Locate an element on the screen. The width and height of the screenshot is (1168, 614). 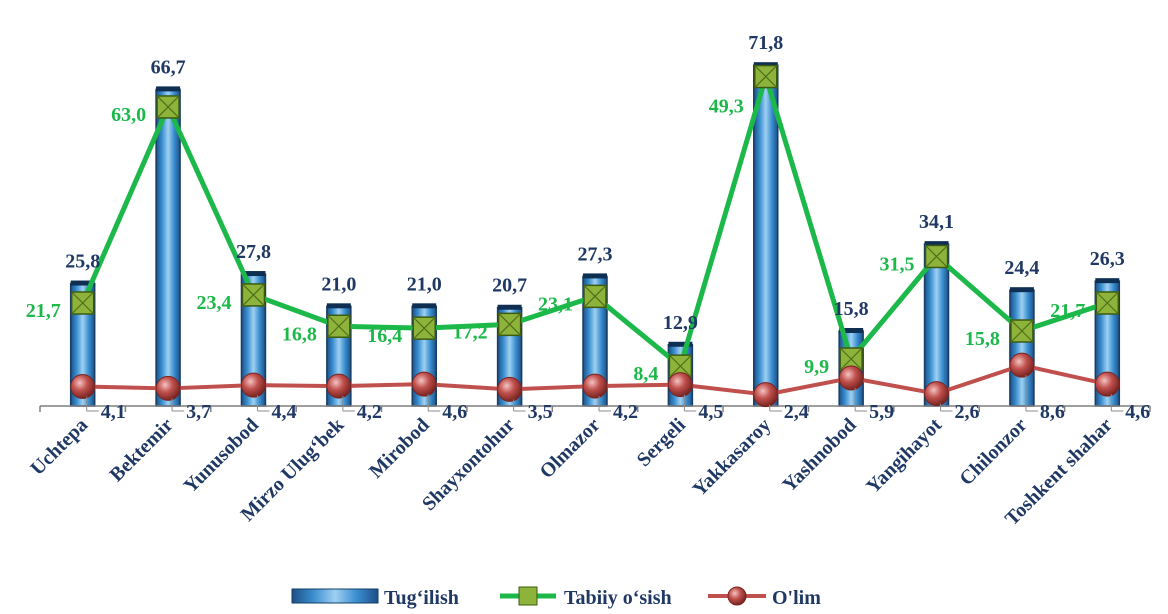
tabiiy-osish-value-label: 16,8 is located at coordinates (299, 334).